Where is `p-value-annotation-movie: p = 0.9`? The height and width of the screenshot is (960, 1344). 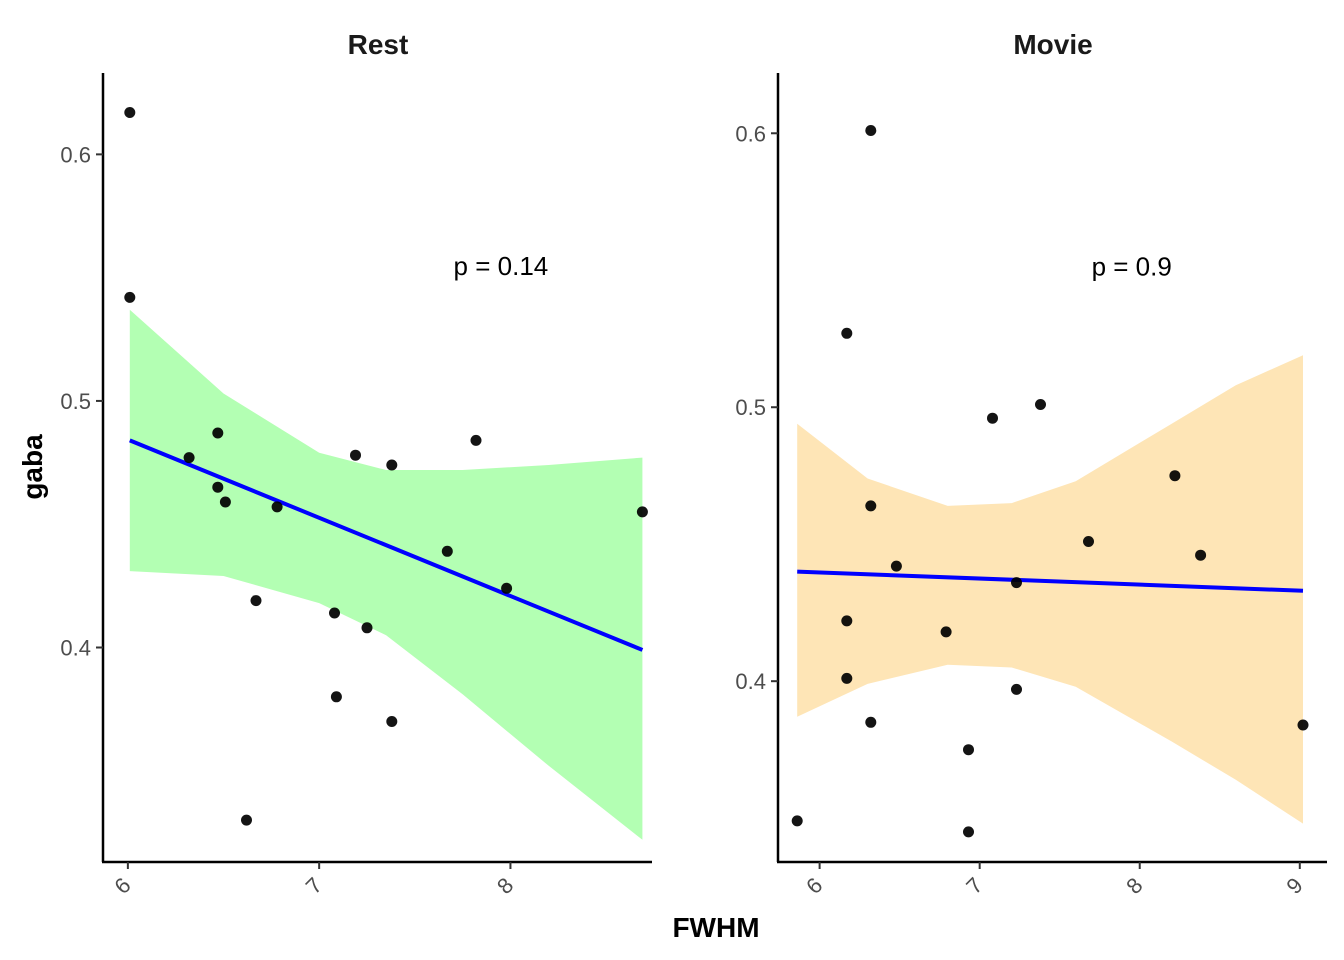
p-value-annotation-movie: p = 0.9 is located at coordinates (1132, 267).